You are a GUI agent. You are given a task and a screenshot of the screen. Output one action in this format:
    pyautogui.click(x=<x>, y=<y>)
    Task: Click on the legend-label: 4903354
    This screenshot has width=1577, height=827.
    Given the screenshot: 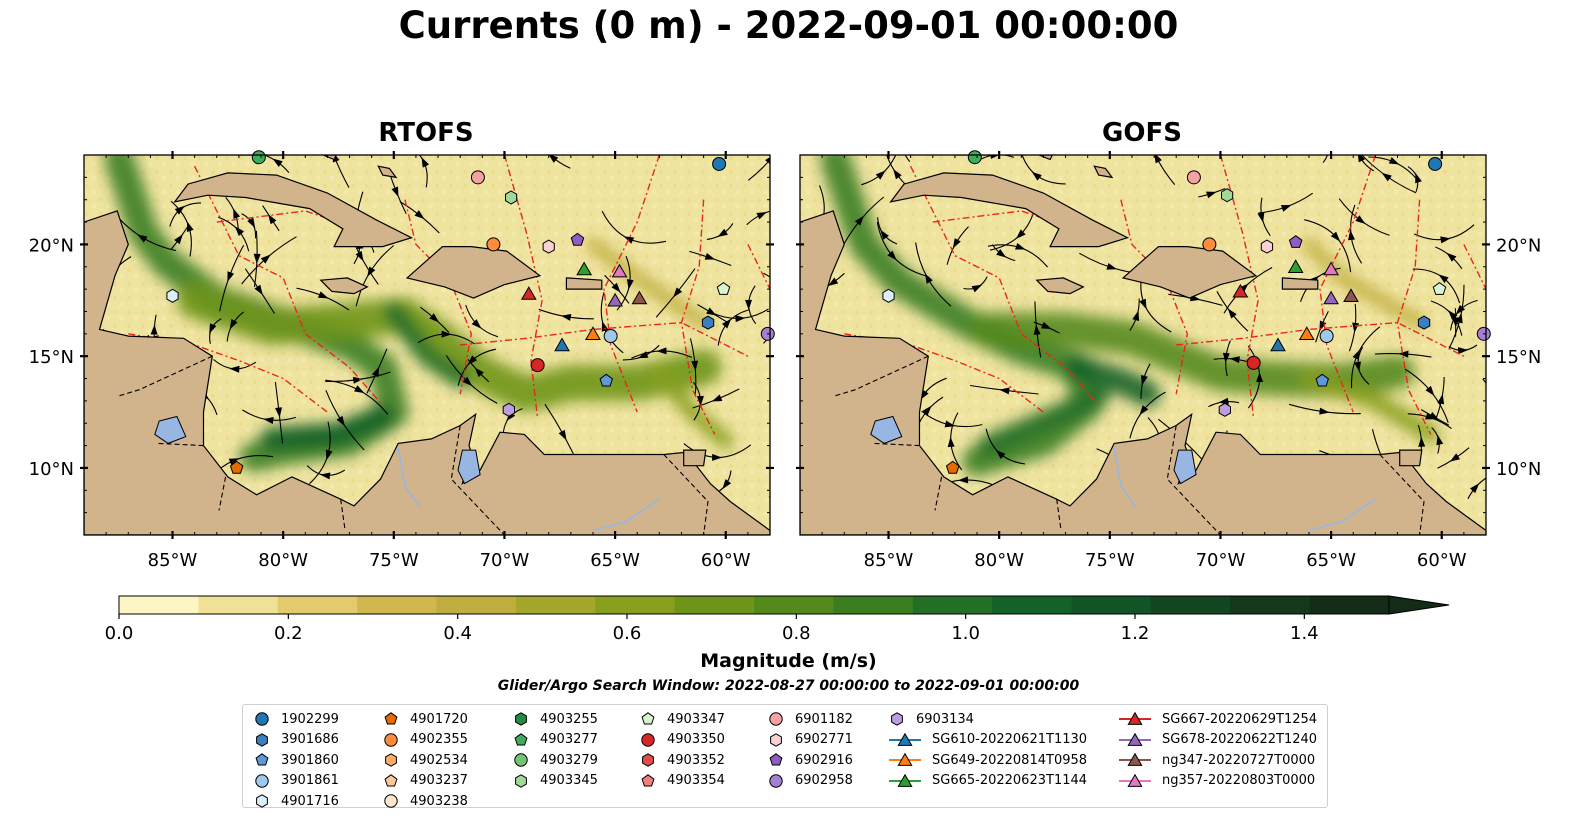 What is the action you would take?
    pyautogui.click(x=696, y=781)
    